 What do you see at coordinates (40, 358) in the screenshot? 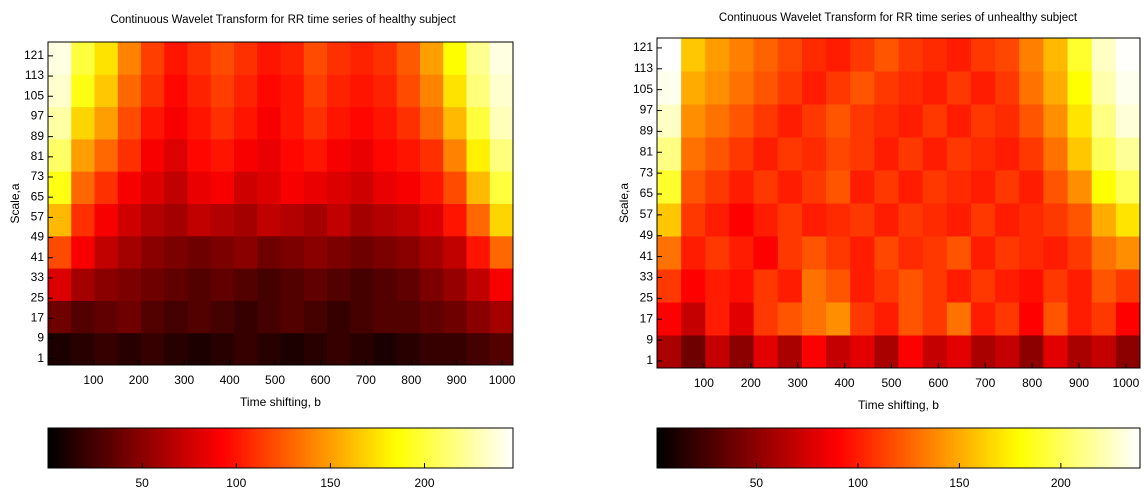
I see `y-tick-label: 1` at bounding box center [40, 358].